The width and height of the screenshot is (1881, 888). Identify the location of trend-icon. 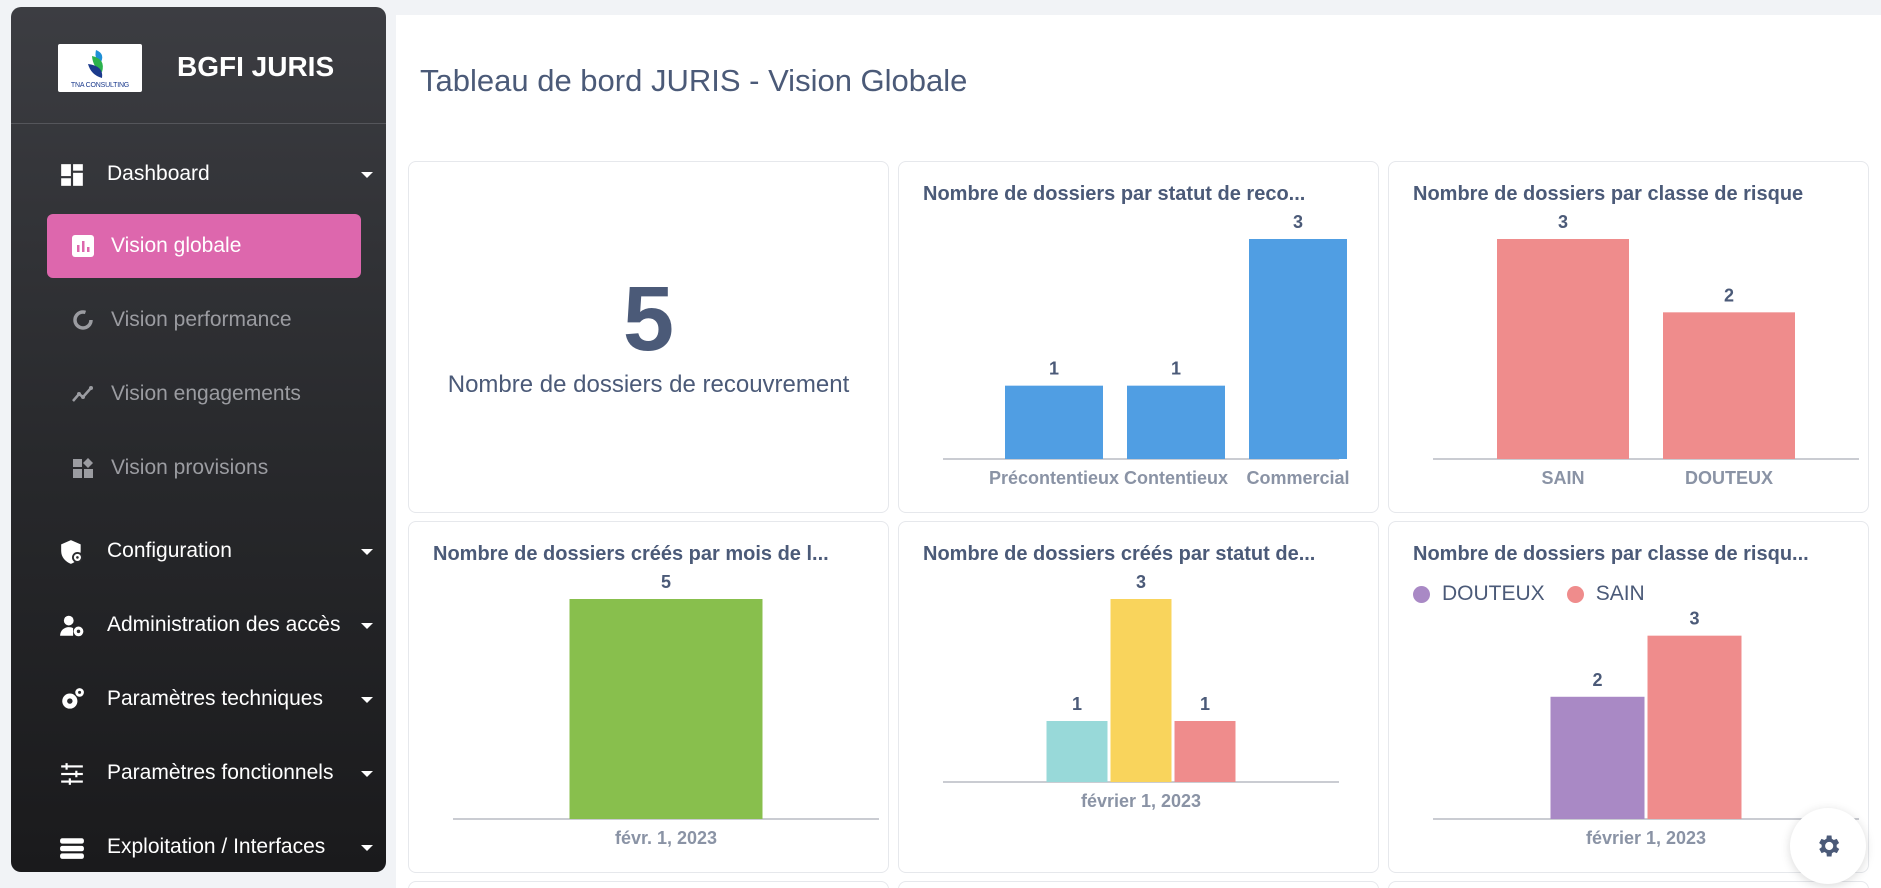
(82, 394).